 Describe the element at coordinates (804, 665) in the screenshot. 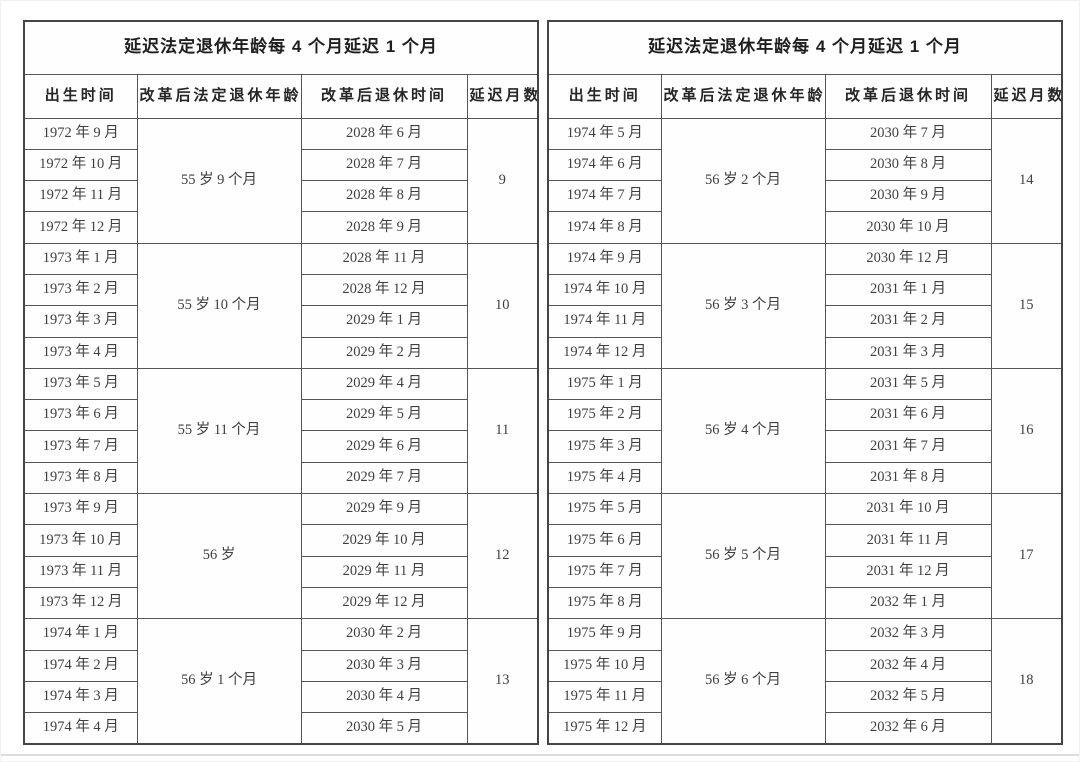

I see `table-row: 1975 年 10 月 2032 年 4 月` at that location.